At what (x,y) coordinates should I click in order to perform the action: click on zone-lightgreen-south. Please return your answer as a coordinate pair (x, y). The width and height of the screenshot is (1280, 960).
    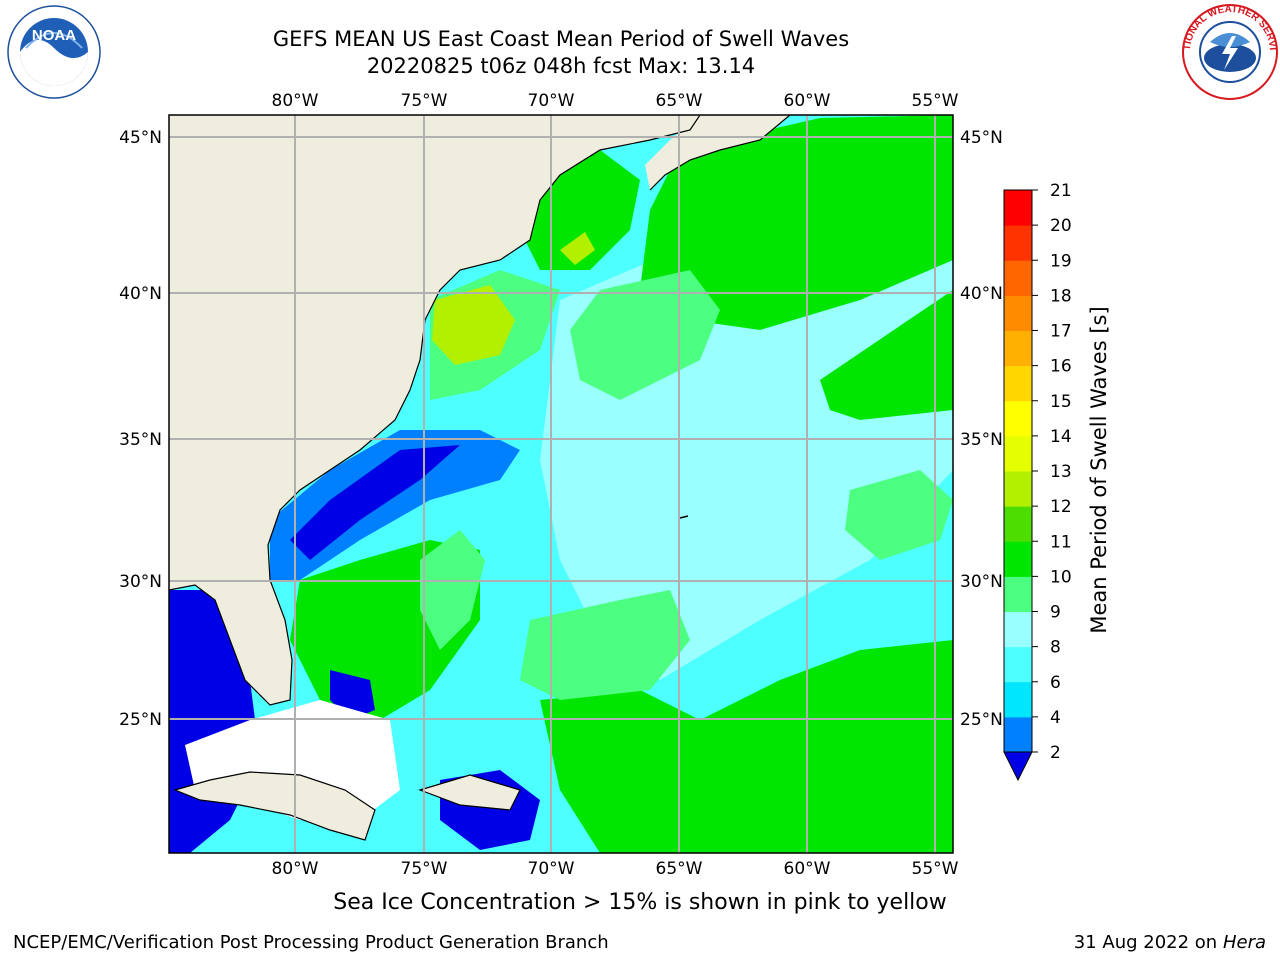
    Looking at the image, I should click on (605, 645).